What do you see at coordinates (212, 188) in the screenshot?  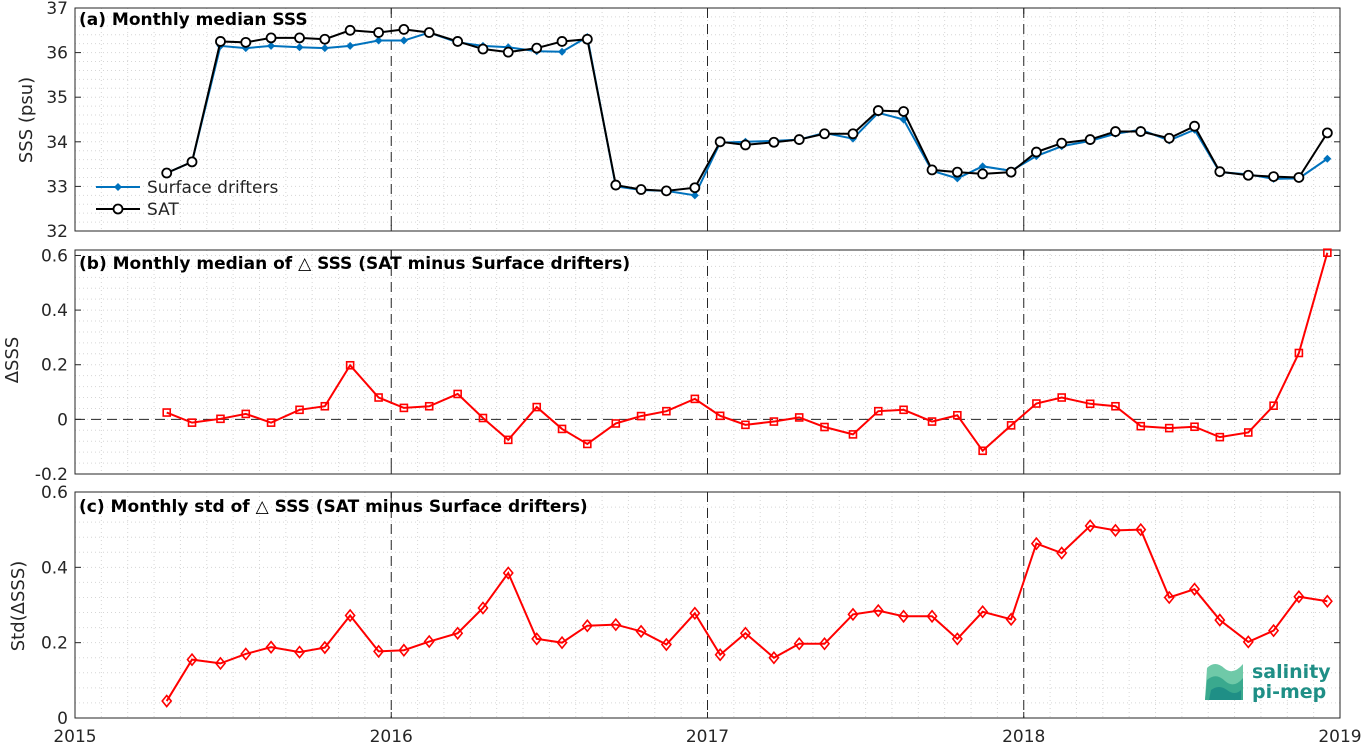 I see `legend-label-drifters: Surface drifters` at bounding box center [212, 188].